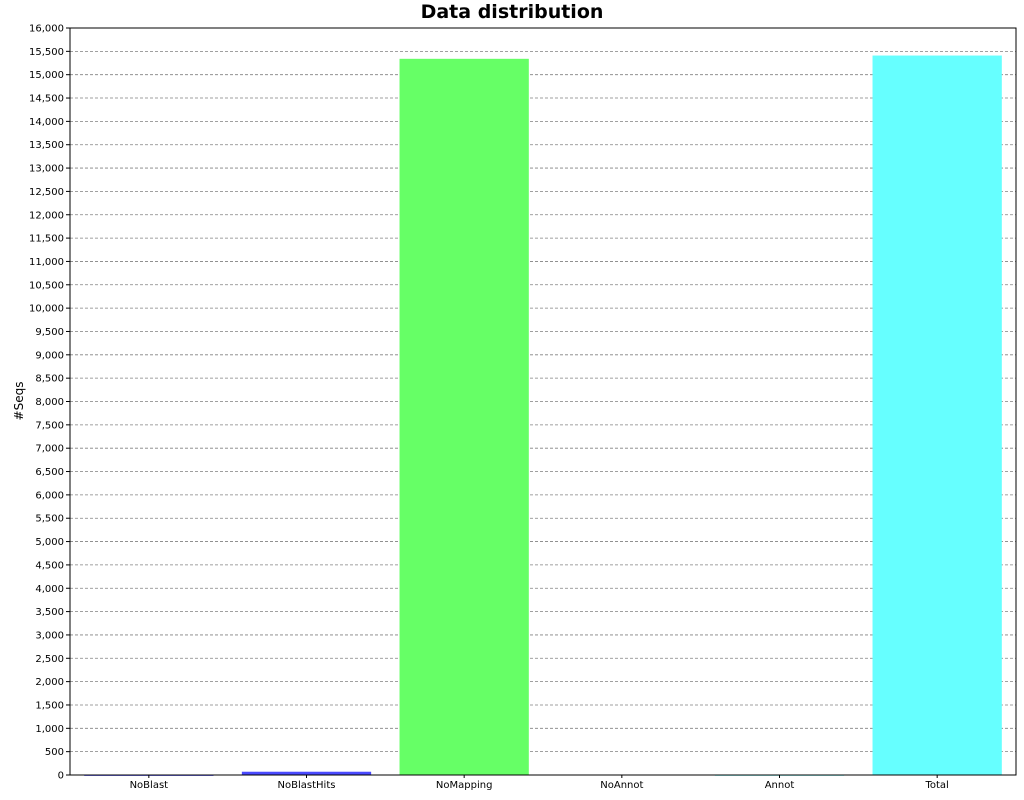  What do you see at coordinates (149, 785) in the screenshot?
I see `x-category-label: NoBlast` at bounding box center [149, 785].